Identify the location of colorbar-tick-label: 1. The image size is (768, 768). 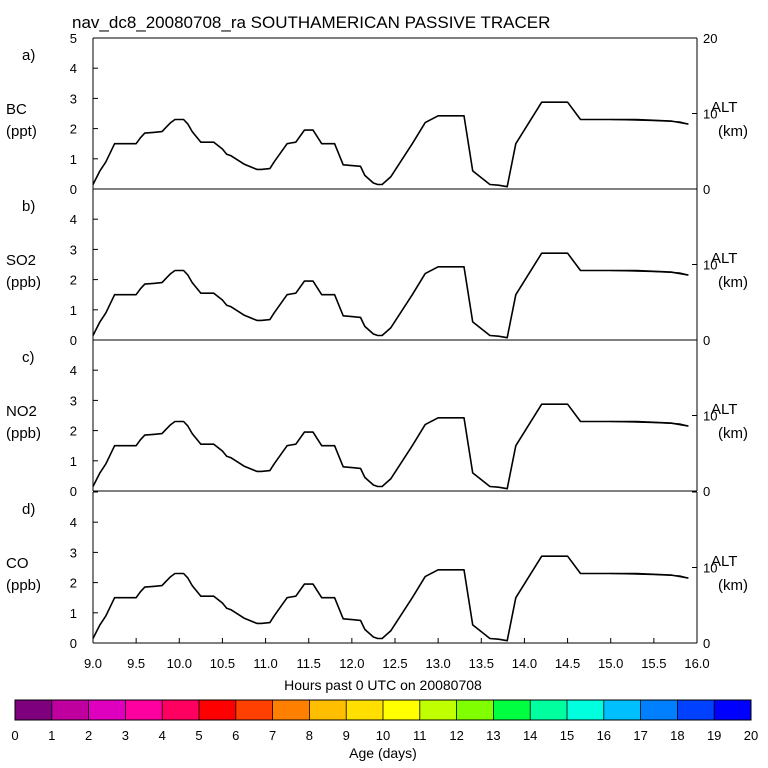
(51, 735).